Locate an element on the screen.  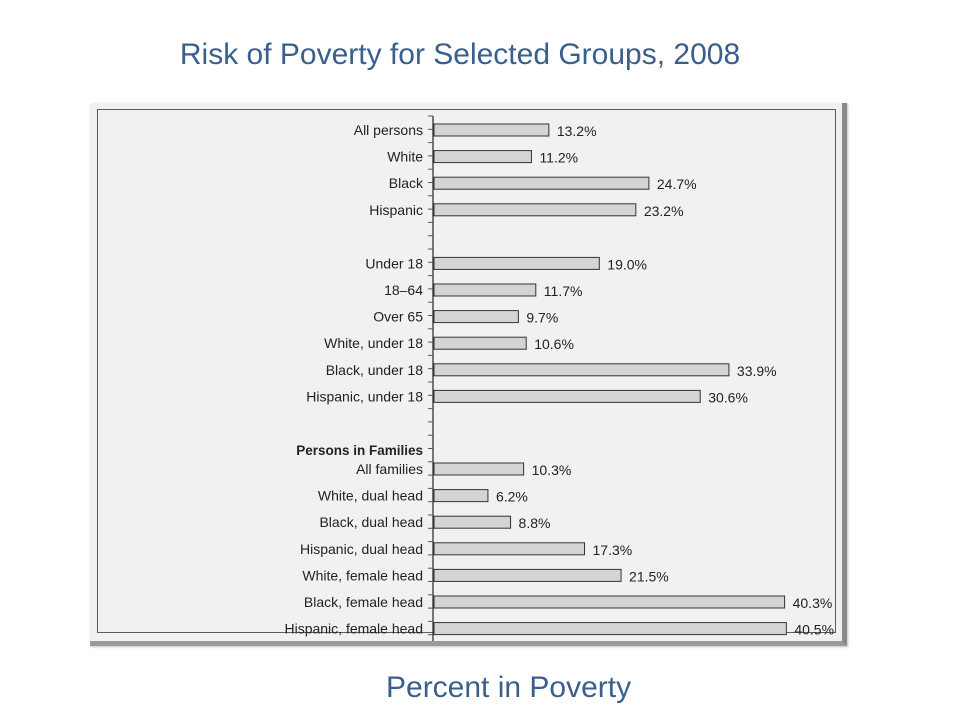
category-label: All persons is located at coordinates (388, 130).